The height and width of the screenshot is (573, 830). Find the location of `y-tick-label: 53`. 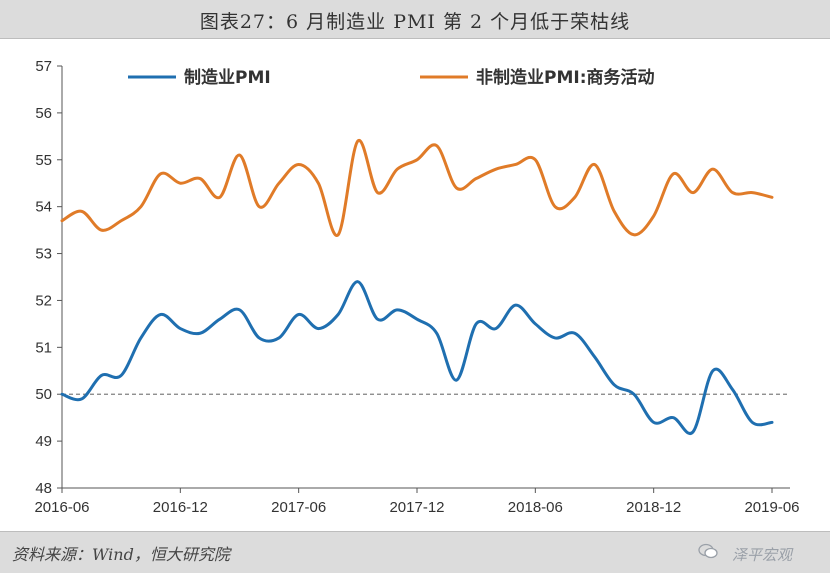

y-tick-label: 53 is located at coordinates (43, 254).